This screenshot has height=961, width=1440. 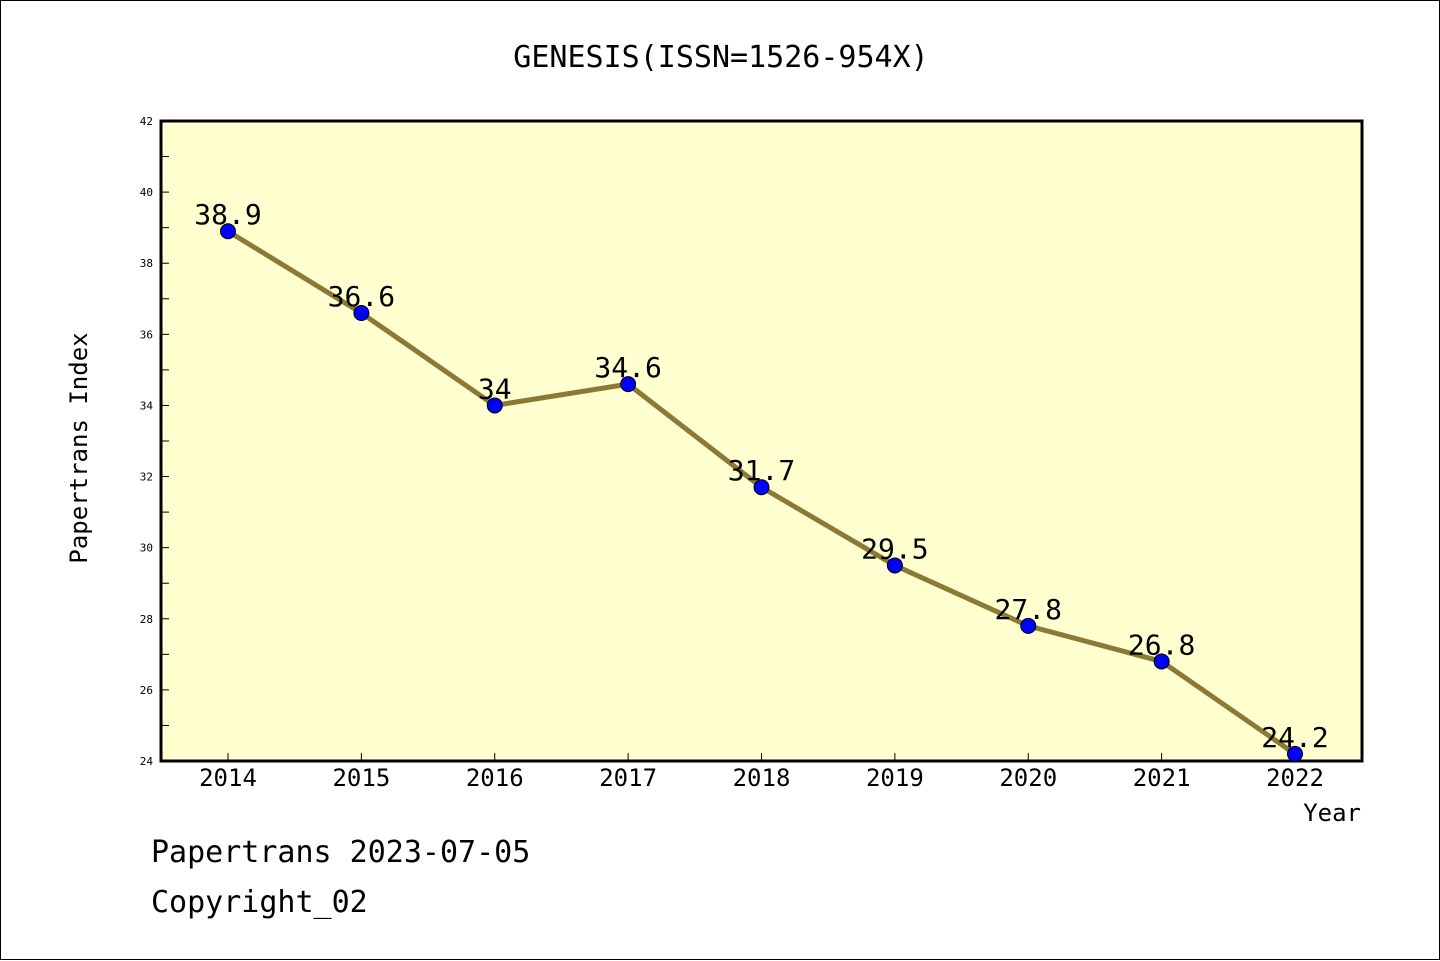 What do you see at coordinates (147, 761) in the screenshot?
I see `y-tick-label: 24` at bounding box center [147, 761].